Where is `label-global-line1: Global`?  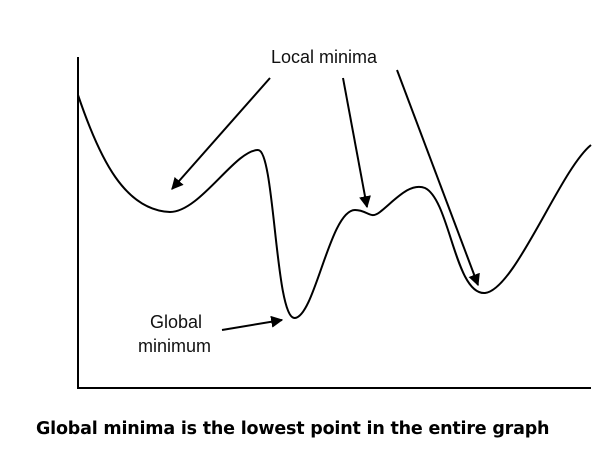
label-global-line1: Global is located at coordinates (176, 322).